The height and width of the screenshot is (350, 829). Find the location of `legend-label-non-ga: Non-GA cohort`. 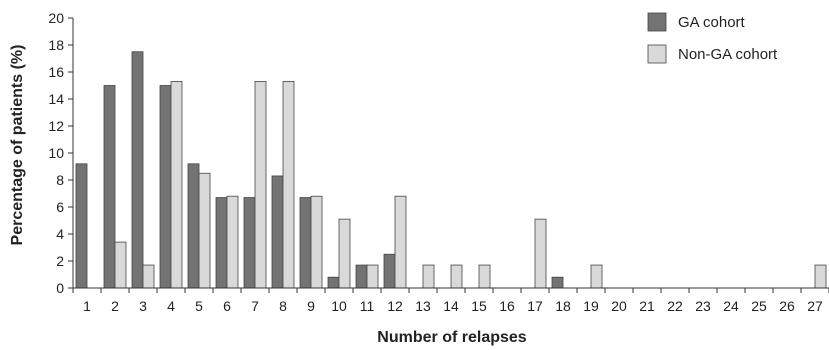

legend-label-non-ga: Non-GA cohort is located at coordinates (728, 54).